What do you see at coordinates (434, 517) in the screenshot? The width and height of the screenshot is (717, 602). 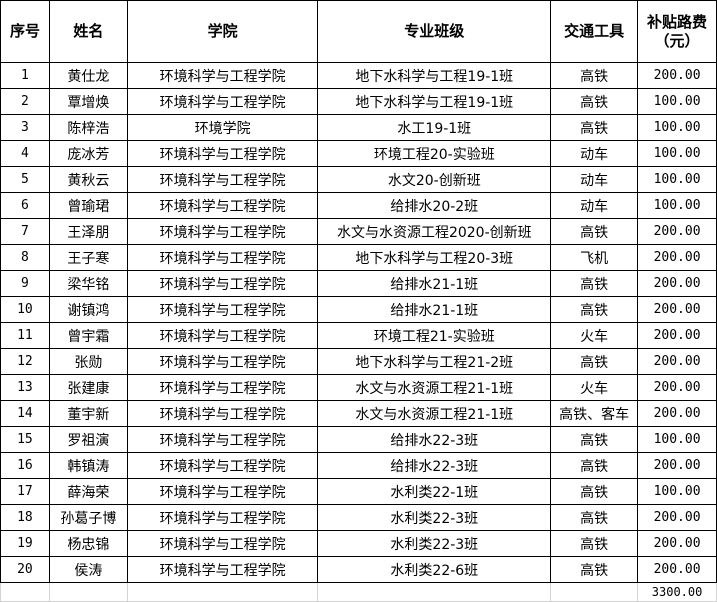 I see `cell-class: 水利类22-3班` at bounding box center [434, 517].